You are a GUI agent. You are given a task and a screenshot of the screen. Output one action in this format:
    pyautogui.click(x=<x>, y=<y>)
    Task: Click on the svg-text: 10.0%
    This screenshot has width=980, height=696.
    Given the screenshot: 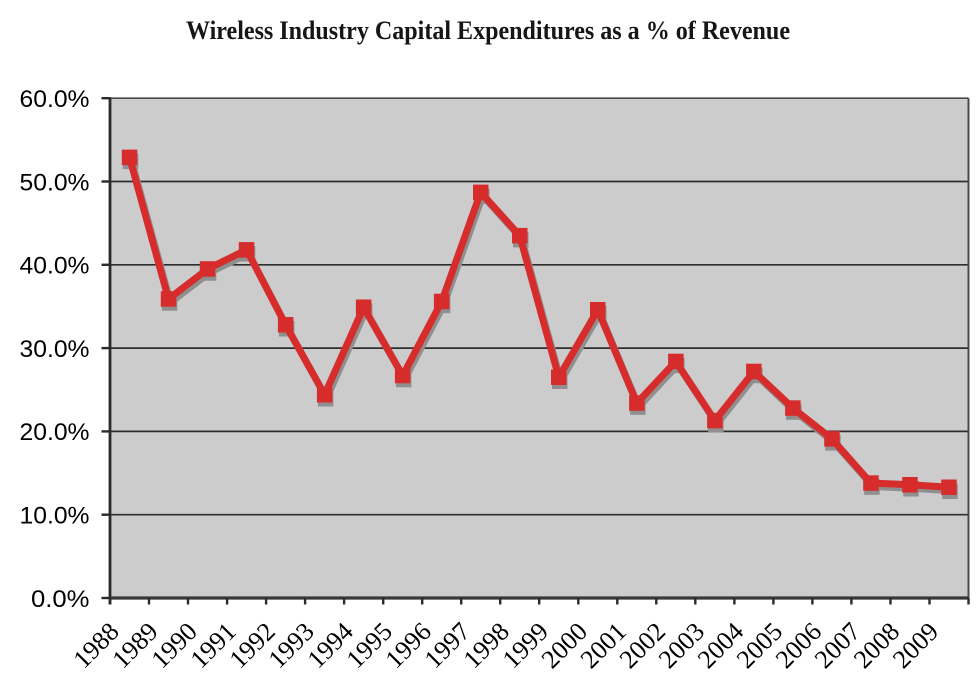 What is the action you would take?
    pyautogui.click(x=55, y=516)
    